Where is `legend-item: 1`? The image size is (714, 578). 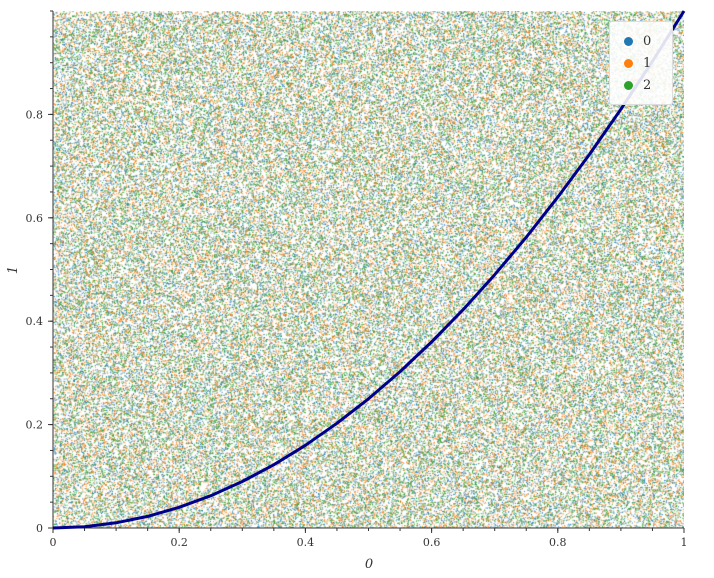 legend-item: 1 is located at coordinates (641, 63).